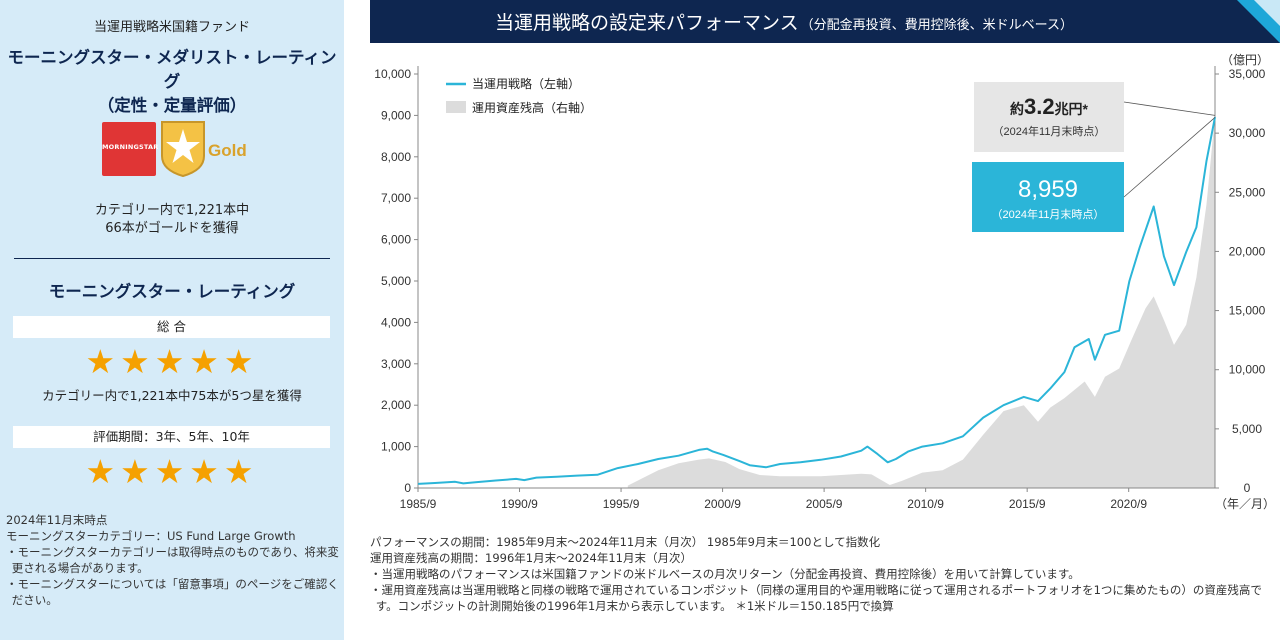 Image resolution: width=1280 pixels, height=640 pixels. Describe the element at coordinates (172, 361) in the screenshot. I see `overall-star-rating: ★★★★★` at that location.